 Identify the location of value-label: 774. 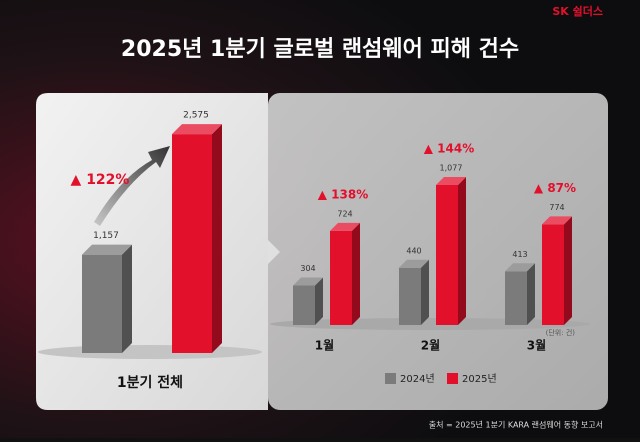
(556, 207).